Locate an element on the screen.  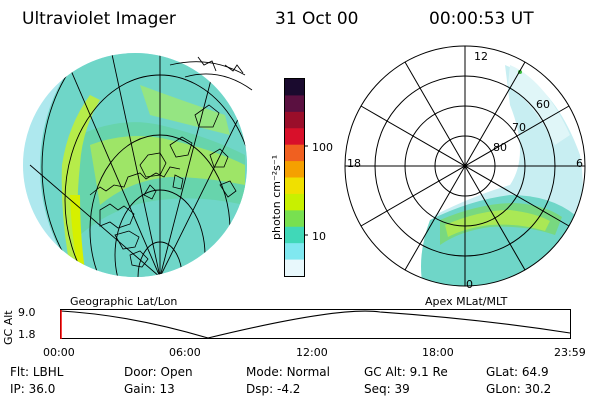
colorbar-tick-100: 100 is located at coordinates (322, 147).